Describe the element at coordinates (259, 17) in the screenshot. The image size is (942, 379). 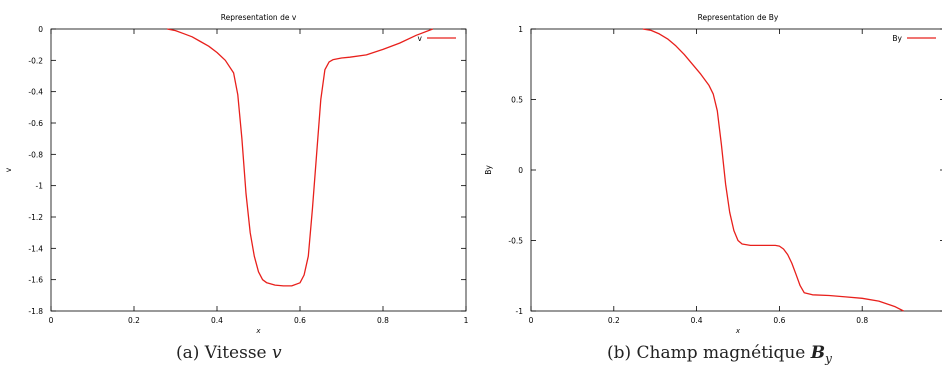
I see `chart-title-a: Representation de v` at that location.